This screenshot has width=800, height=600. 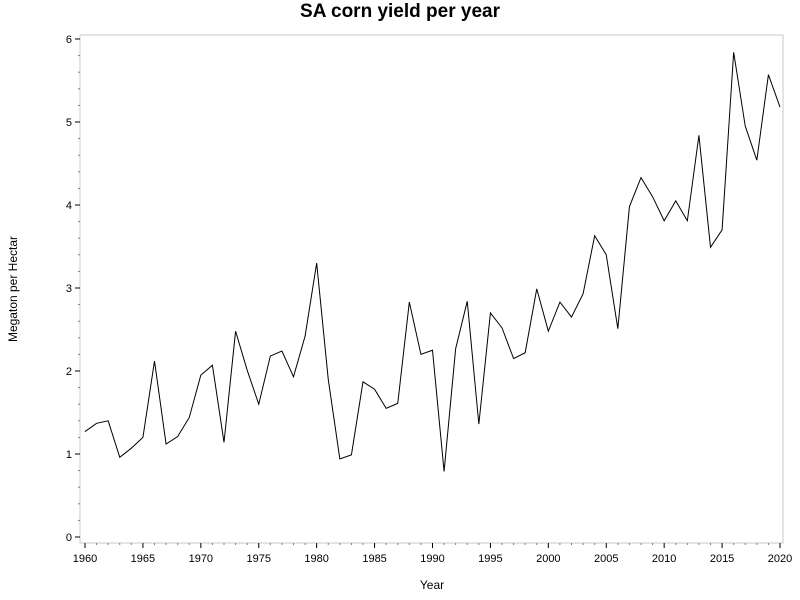 What do you see at coordinates (606, 559) in the screenshot?
I see `x-tick-label: 2005` at bounding box center [606, 559].